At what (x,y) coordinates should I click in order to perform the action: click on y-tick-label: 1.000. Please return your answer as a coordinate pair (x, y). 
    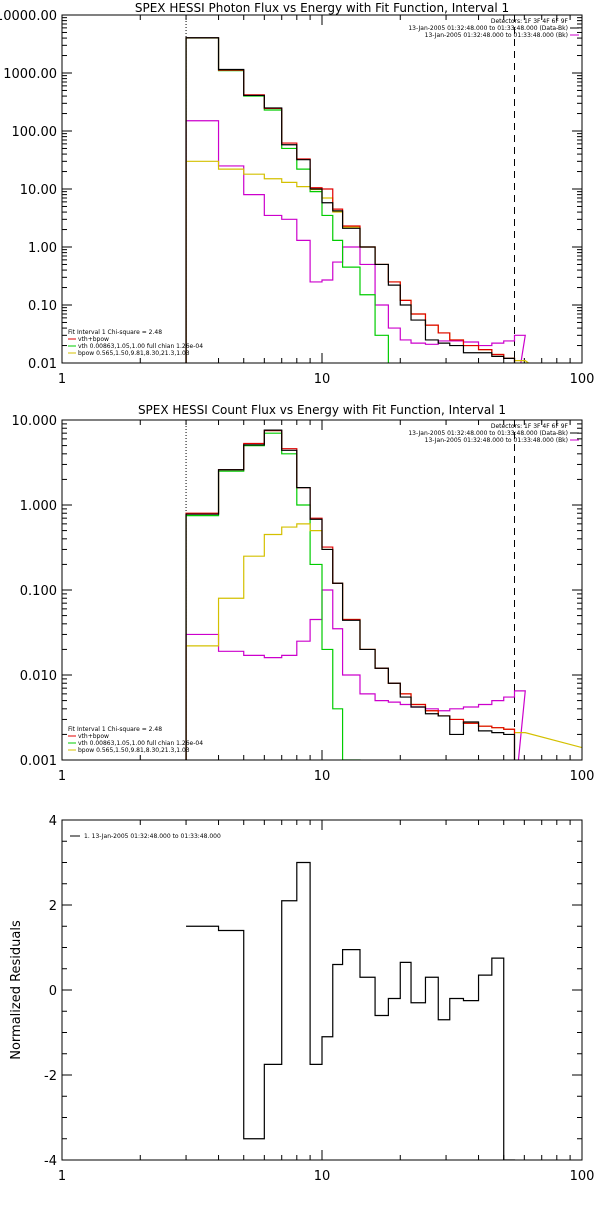
    Looking at the image, I should click on (38, 506).